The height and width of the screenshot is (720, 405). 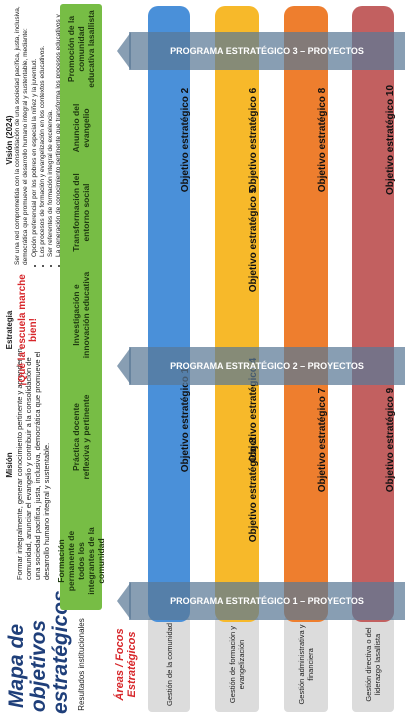 I want to click on objective-8: Objetivo estratégico 8, so click(x=322, y=140).